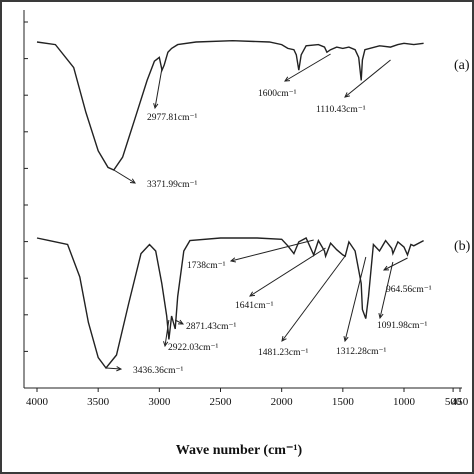  Describe the element at coordinates (206, 266) in the screenshot. I see `peak-annotation: 1738cm⁻¹` at that location.